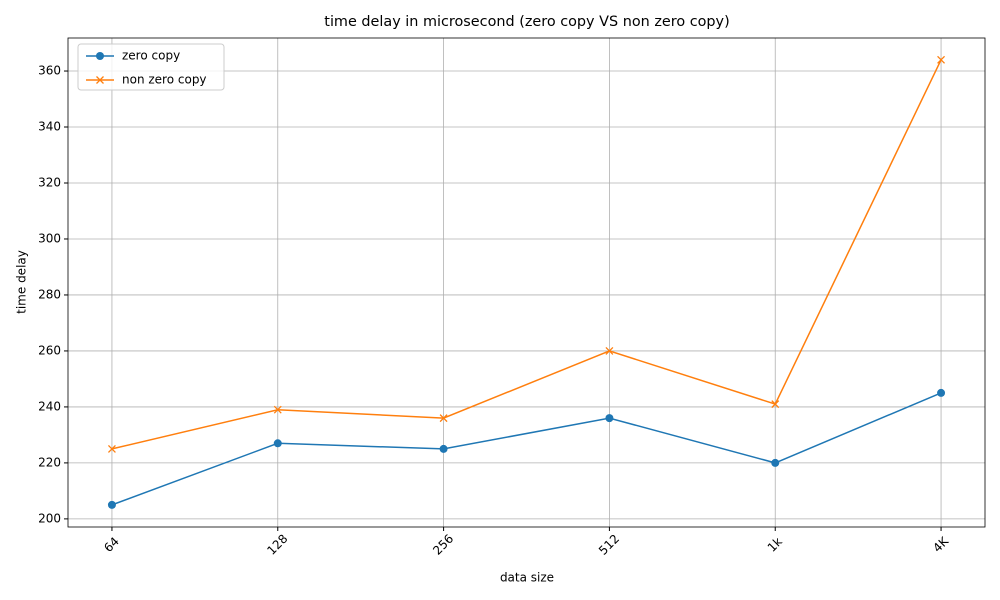  Describe the element at coordinates (22, 282) in the screenshot. I see `y-axis-label: time delay` at that location.